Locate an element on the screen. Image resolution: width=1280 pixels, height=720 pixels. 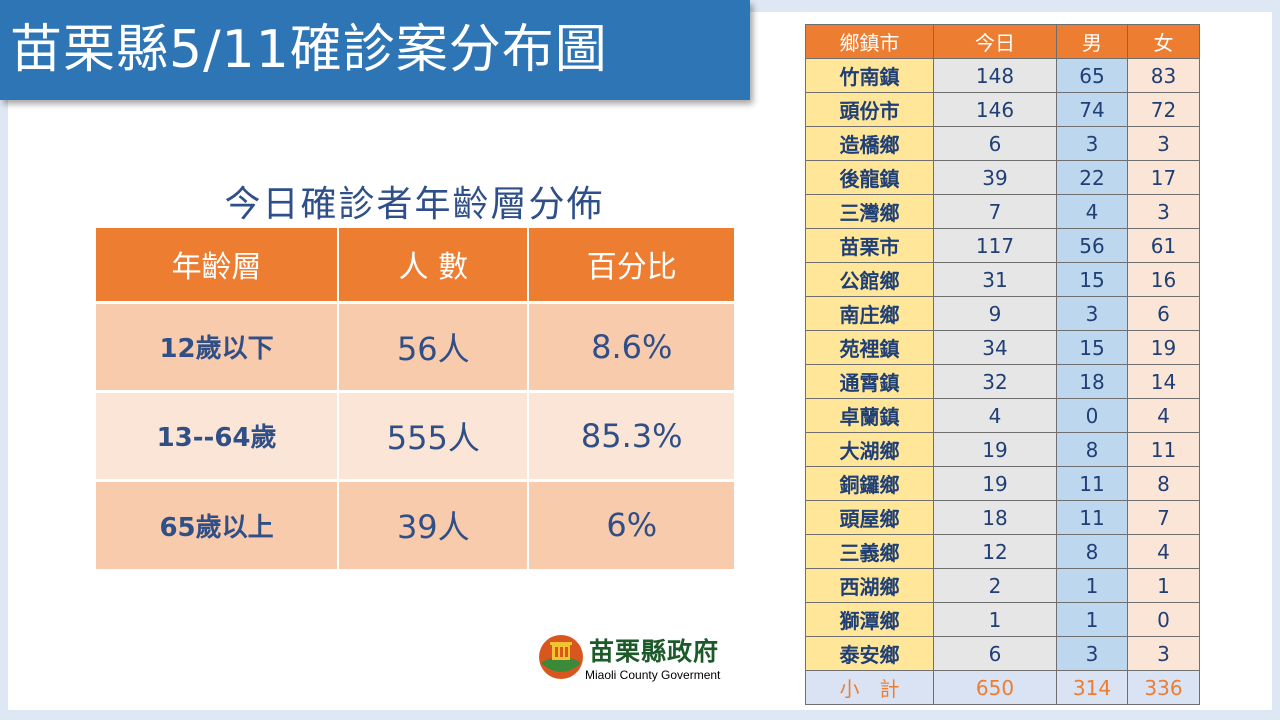
age-table-header-row: 年齡層 人 數 百分比 is located at coordinates (415, 265).